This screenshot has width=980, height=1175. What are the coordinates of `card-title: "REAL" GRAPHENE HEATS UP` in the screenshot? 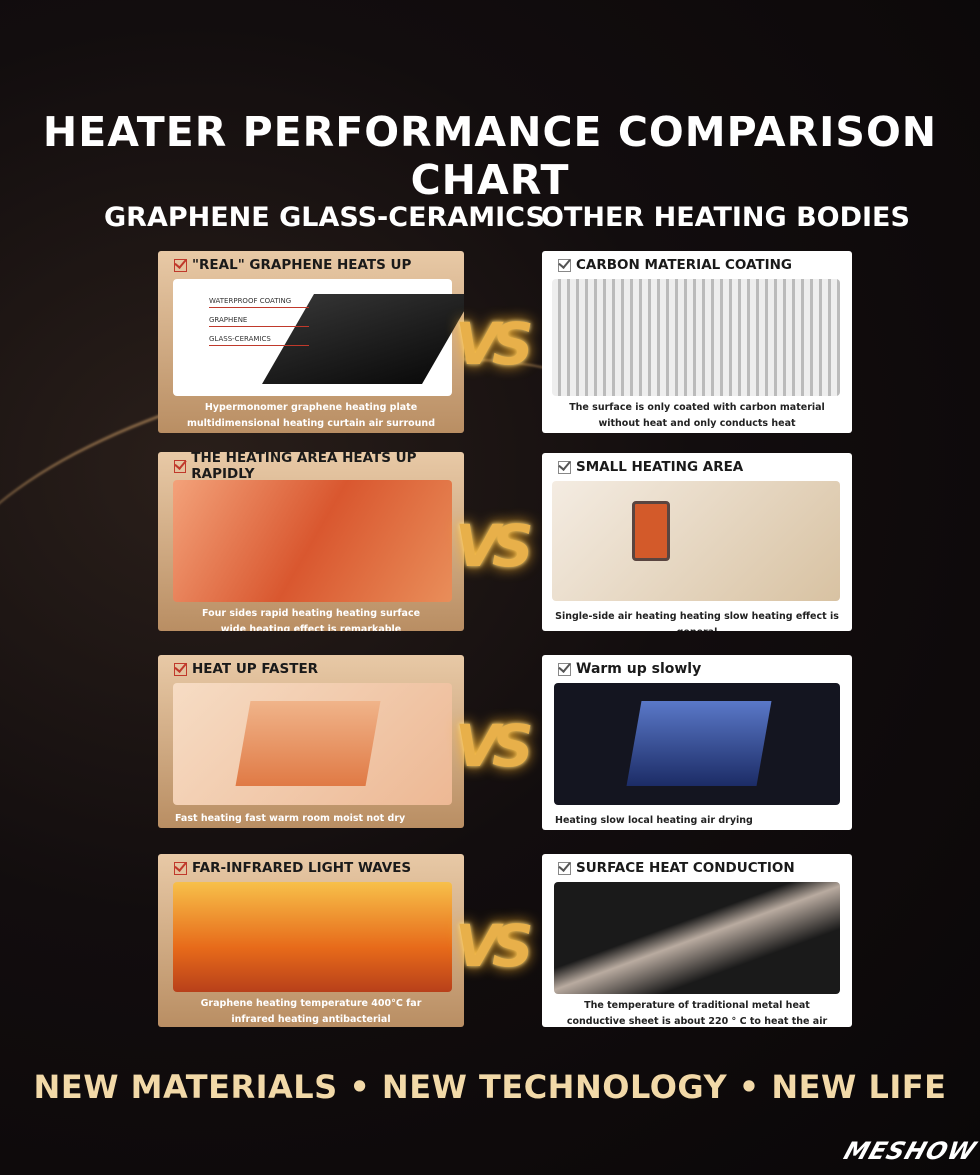 It's located at (302, 265).